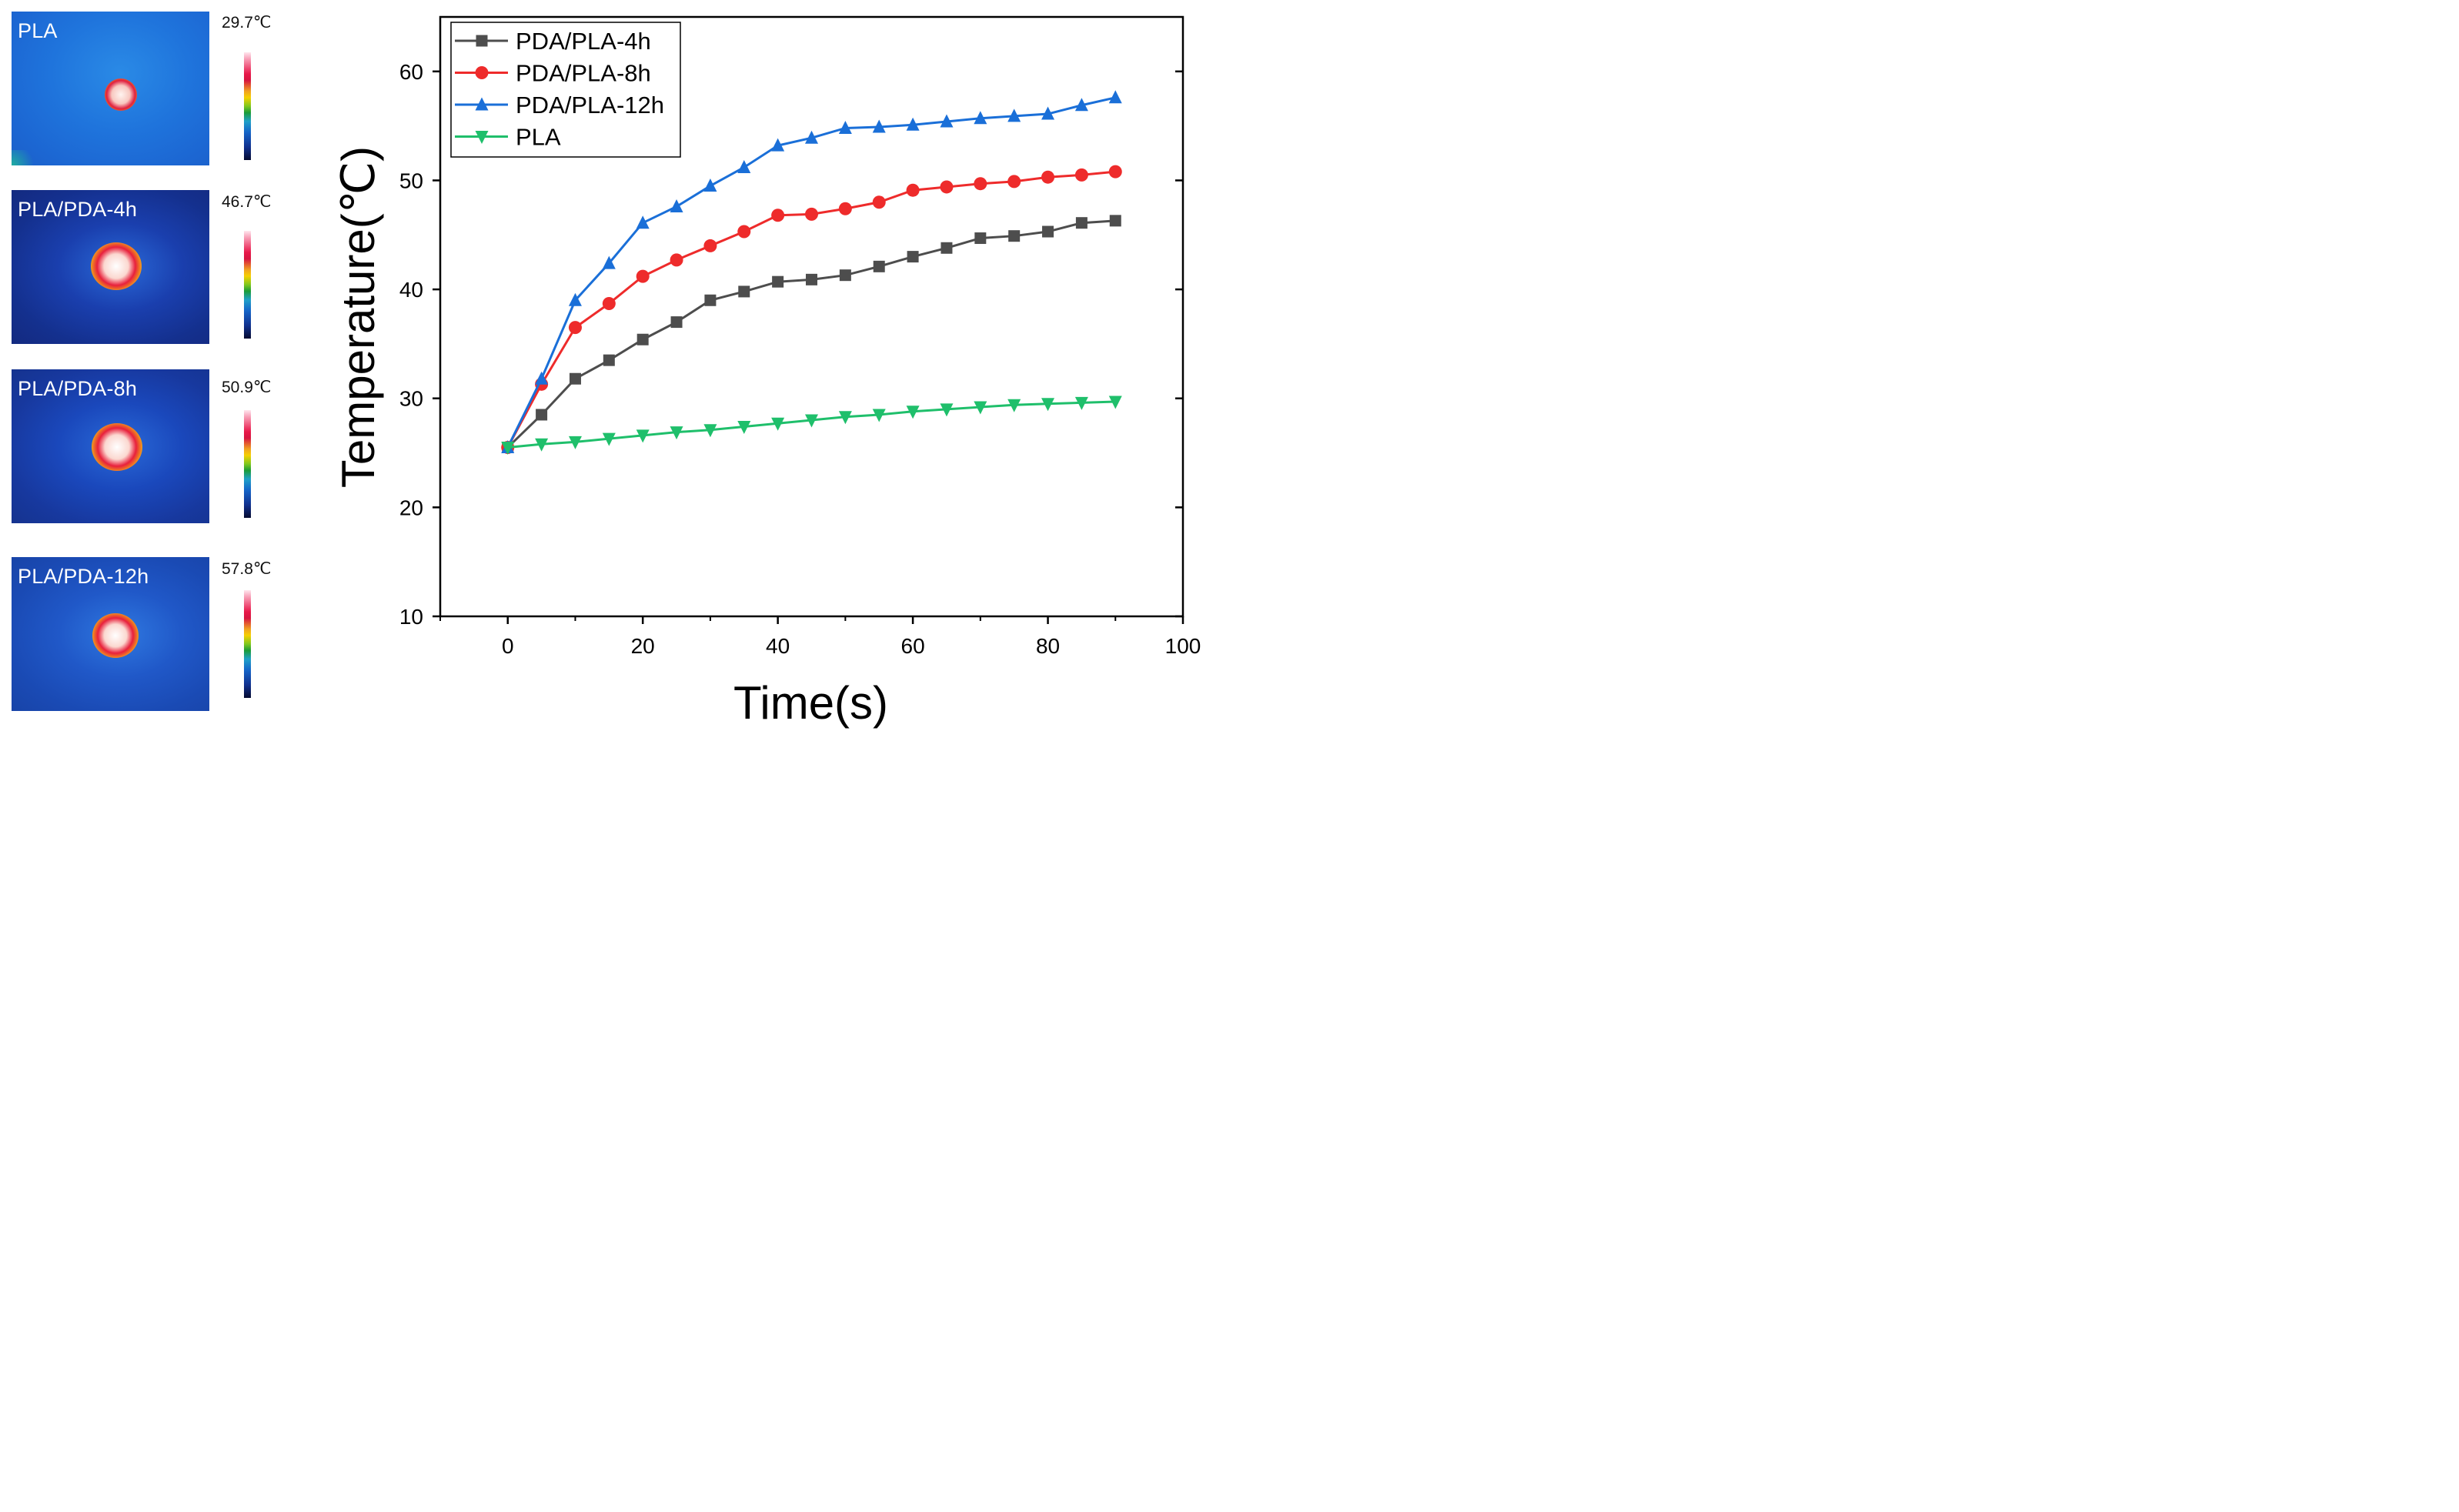 This screenshot has width=2459, height=1512. Describe the element at coordinates (583, 73) in the screenshot. I see `legend-label: PDA/PLA-8h` at that location.